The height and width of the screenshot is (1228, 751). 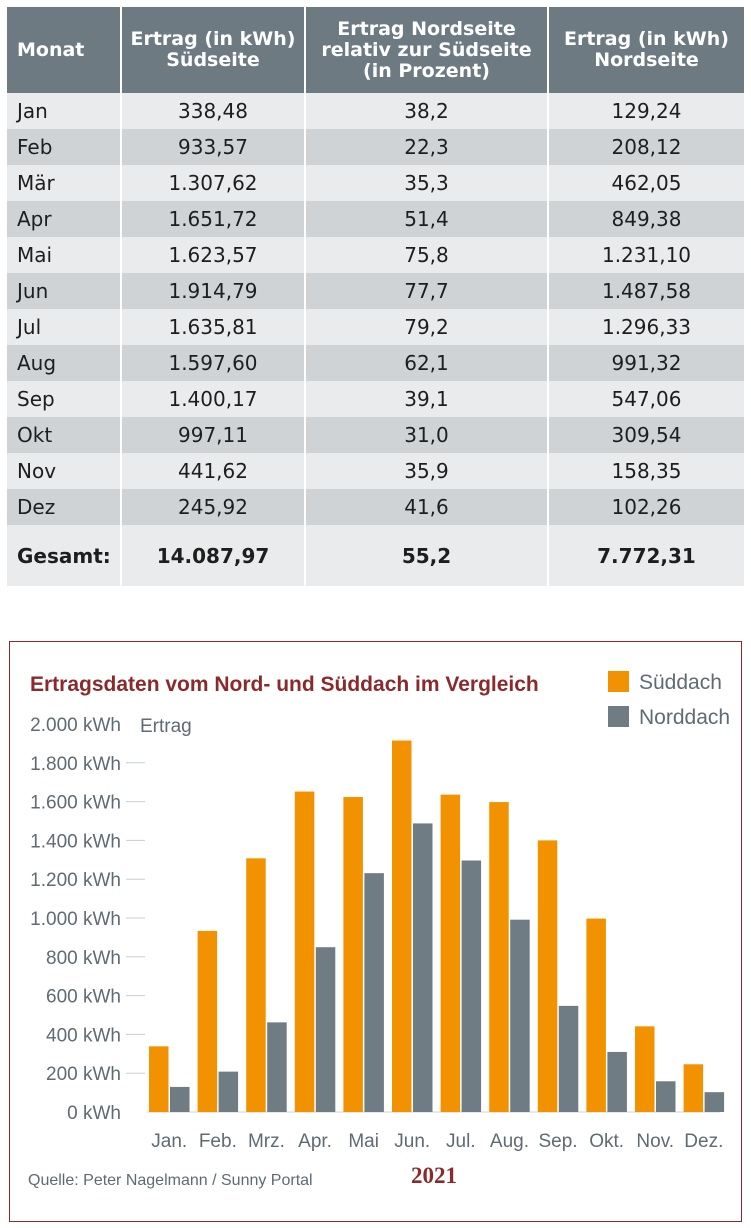 I want to click on legend-label: Norddach, so click(x=684, y=717).